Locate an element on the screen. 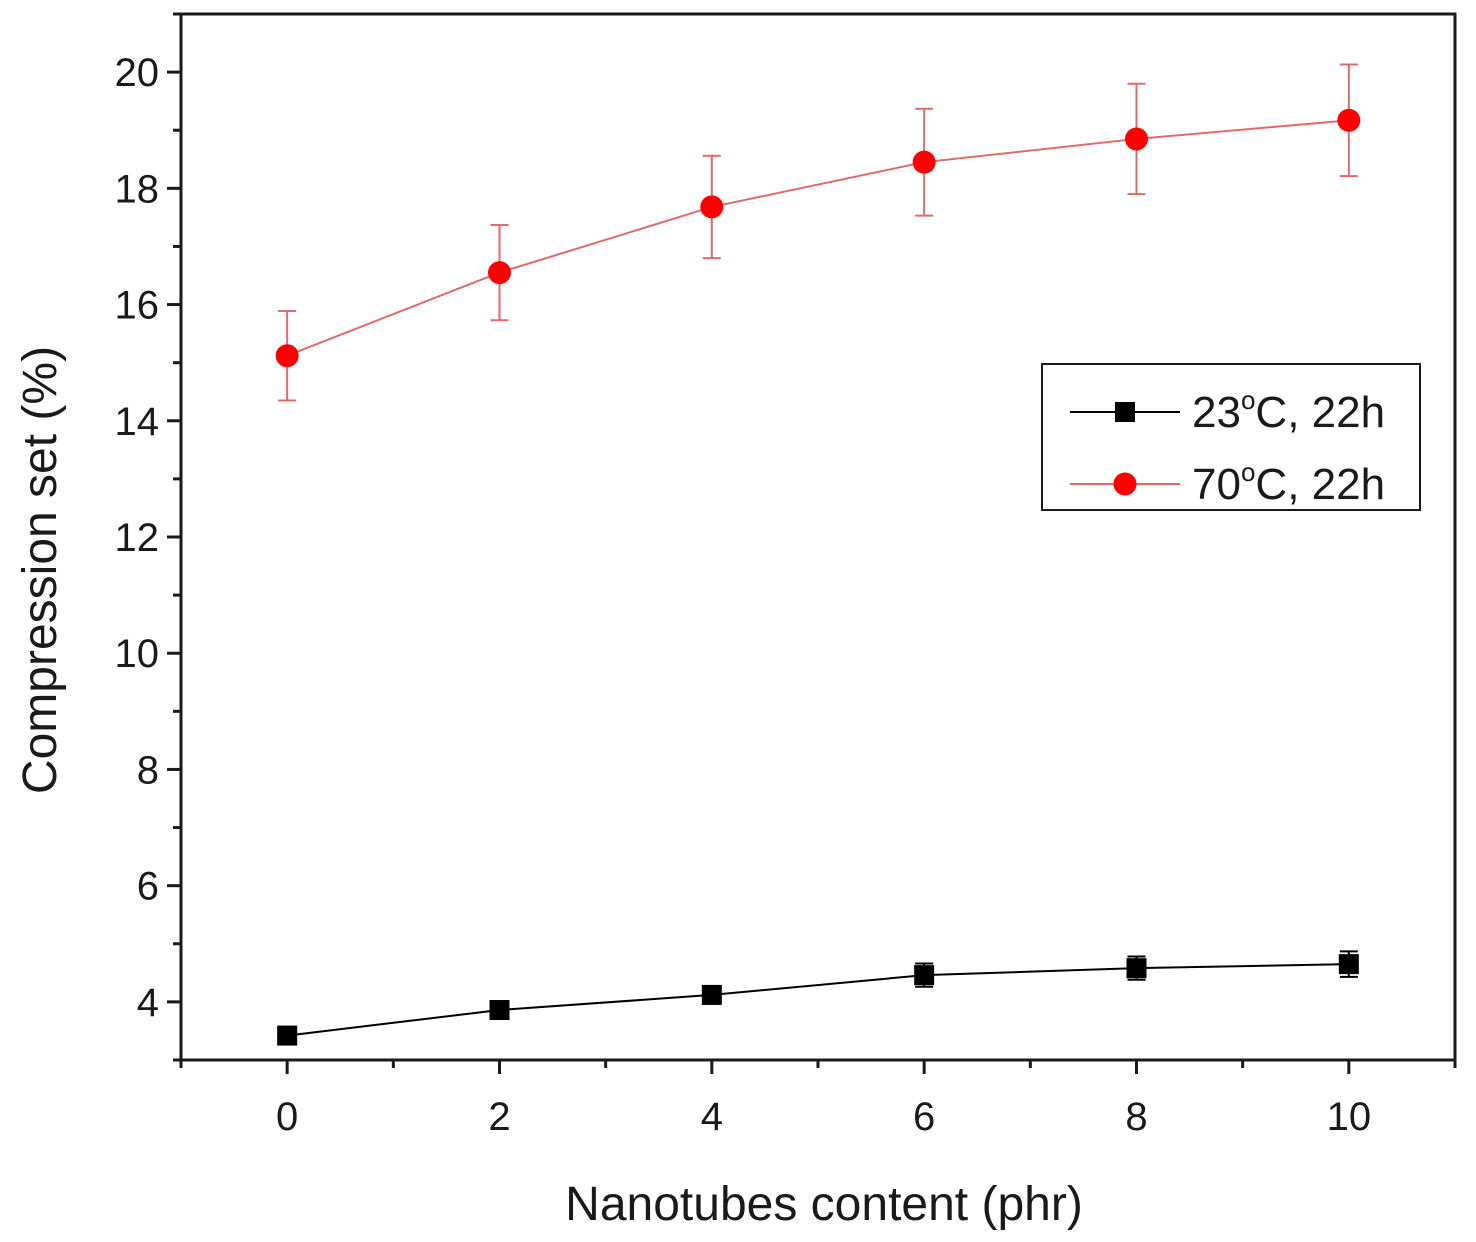  legend-box is located at coordinates (1231, 437).